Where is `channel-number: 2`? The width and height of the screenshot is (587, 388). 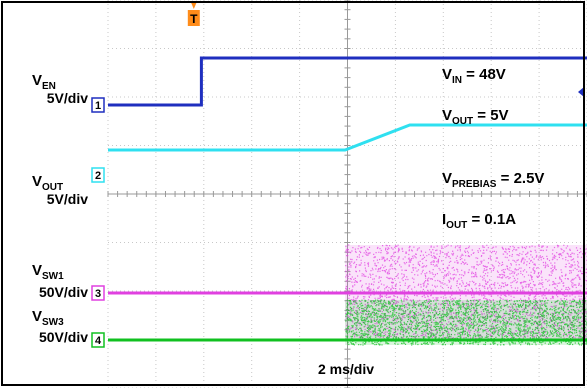
channel-number: 2 is located at coordinates (98, 176).